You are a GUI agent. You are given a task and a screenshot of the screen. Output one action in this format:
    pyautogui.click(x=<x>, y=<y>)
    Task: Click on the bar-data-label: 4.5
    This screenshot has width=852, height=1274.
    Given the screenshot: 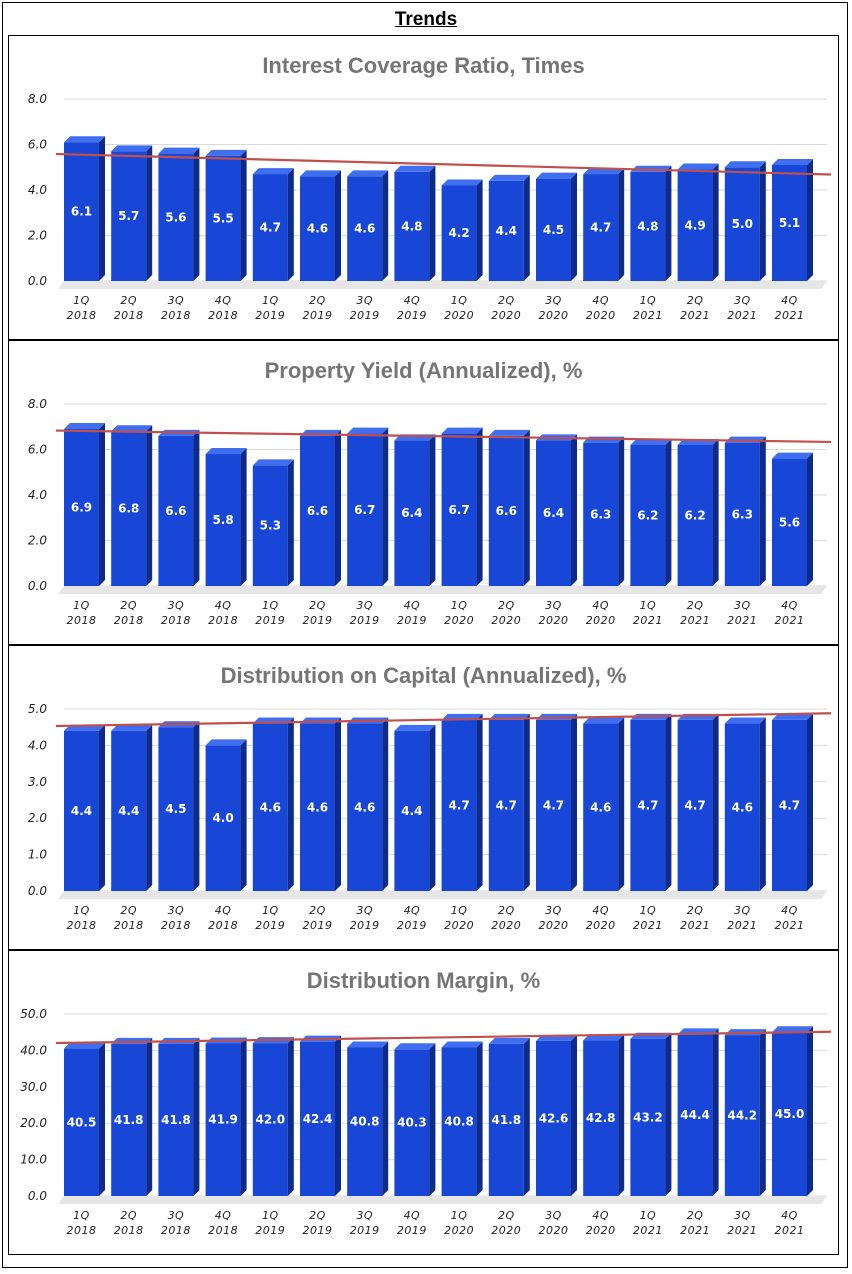 What is the action you would take?
    pyautogui.click(x=553, y=230)
    